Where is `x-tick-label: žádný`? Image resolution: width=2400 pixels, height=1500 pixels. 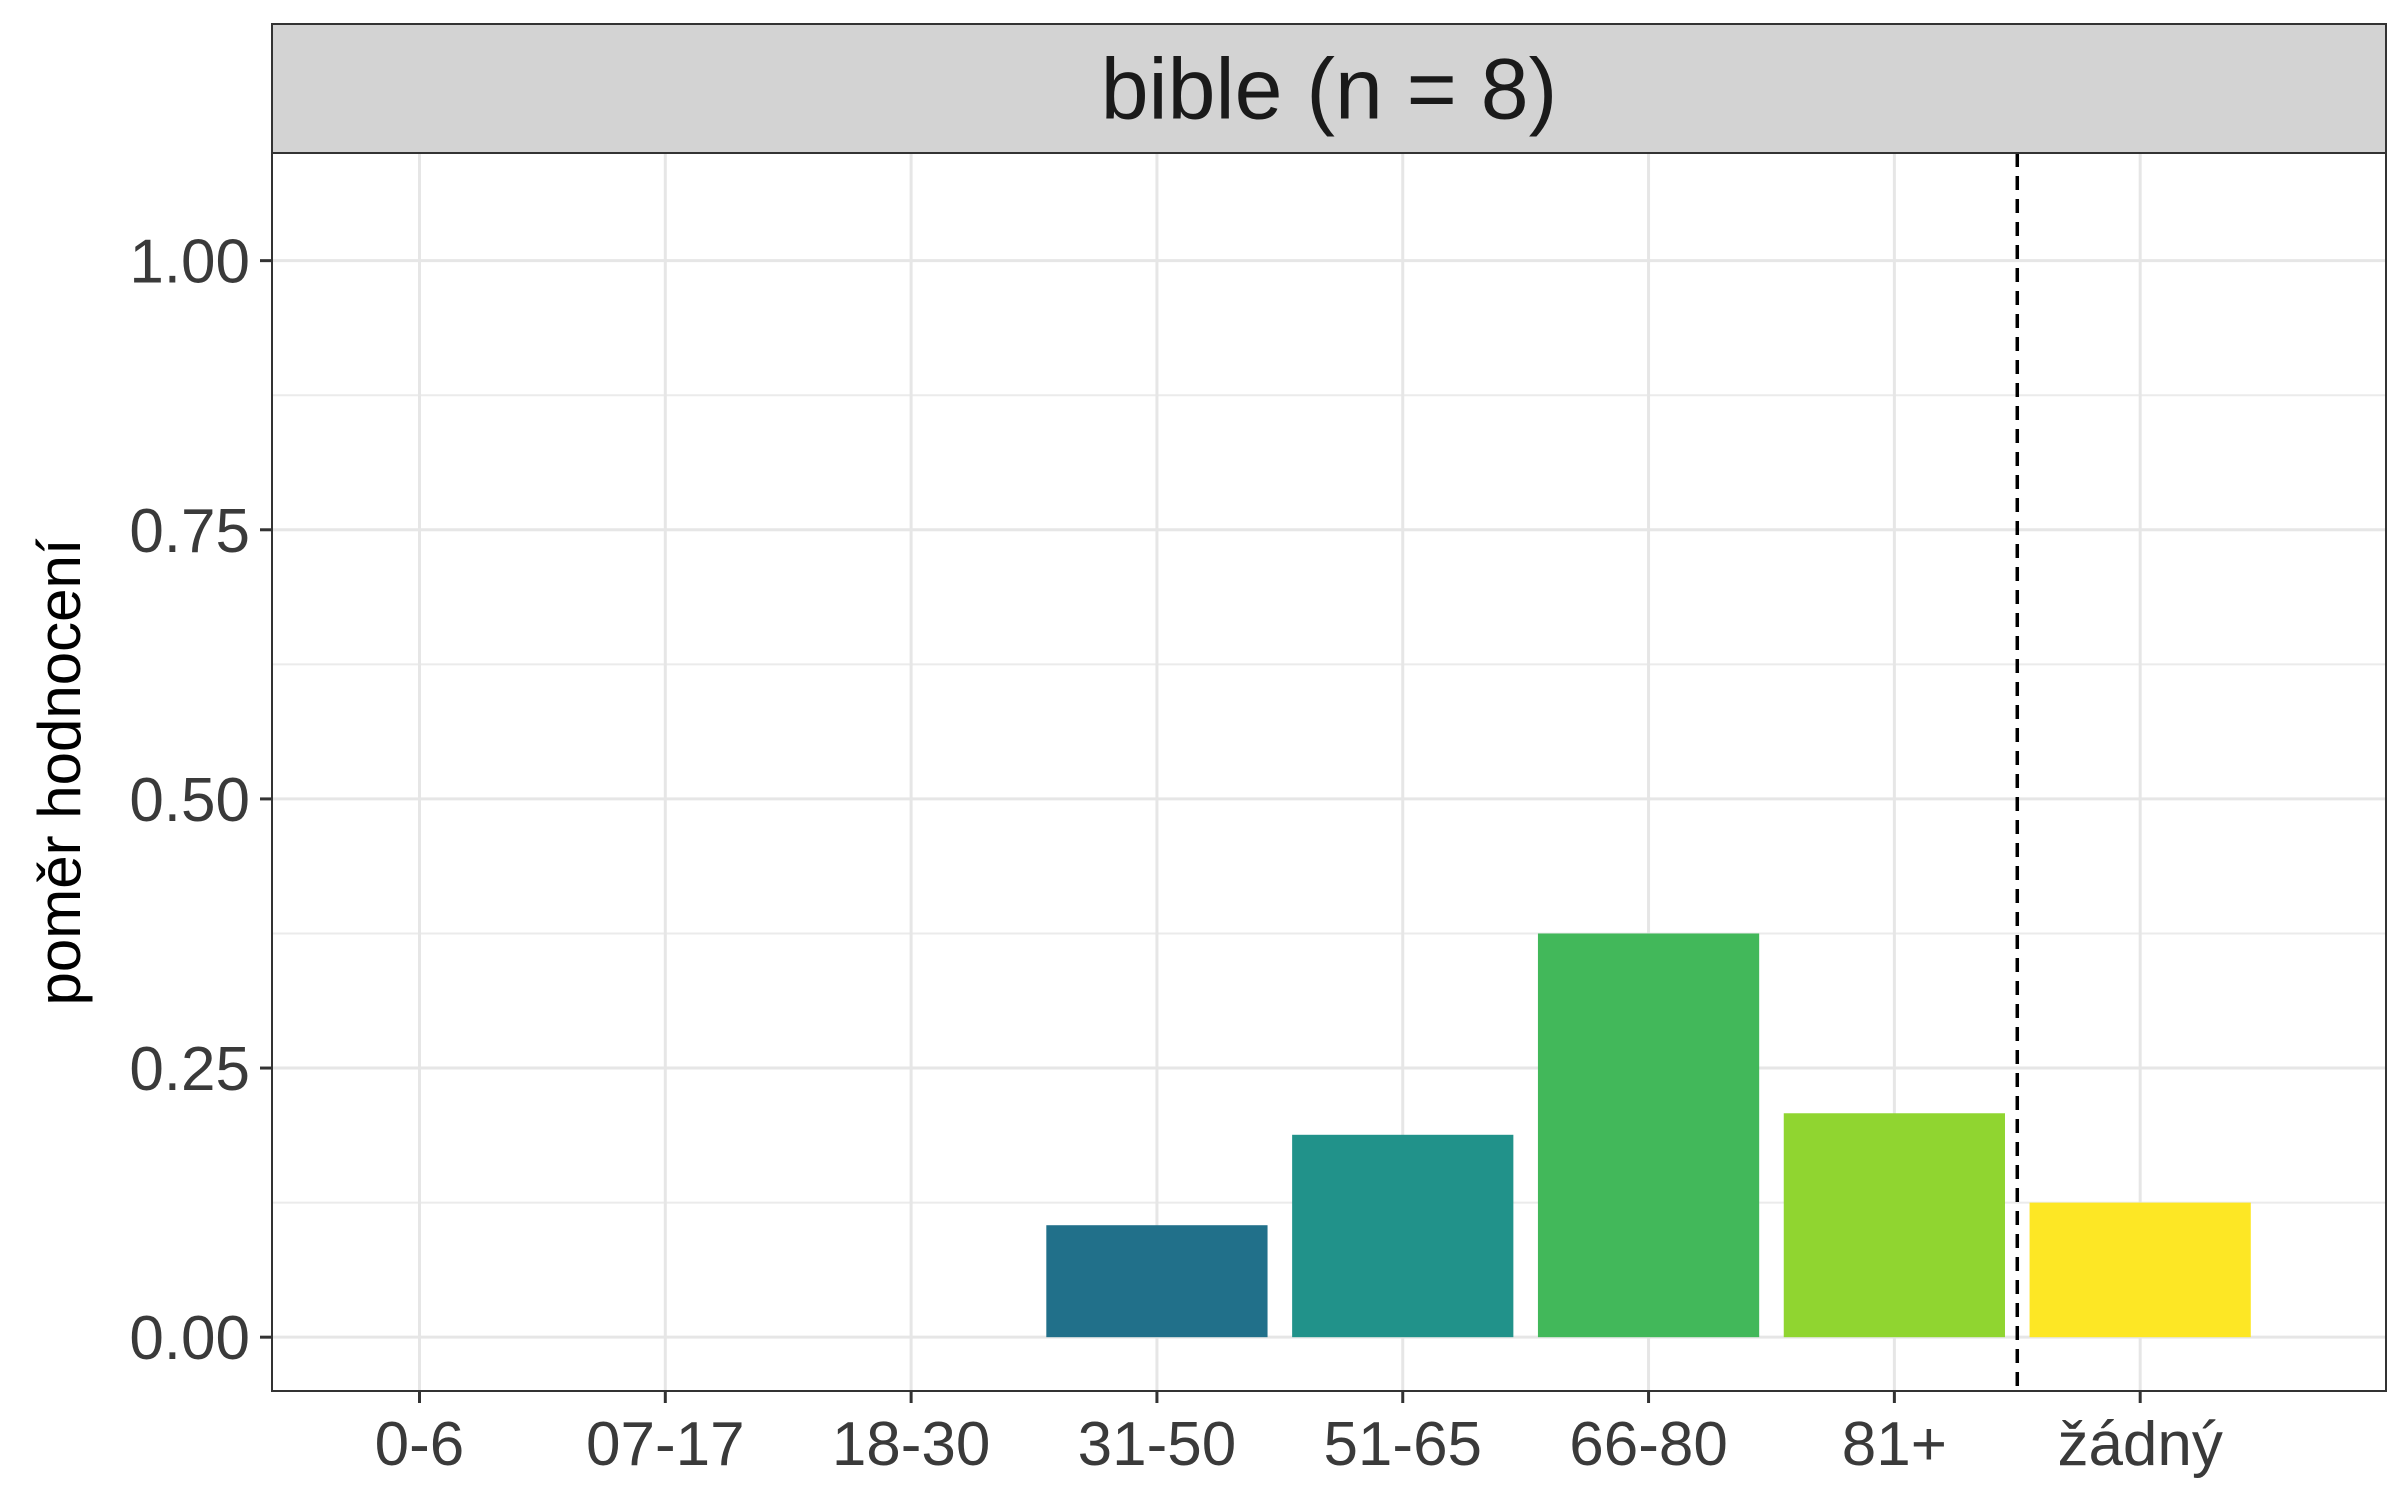 x-tick-label: žádný is located at coordinates (2139, 1444).